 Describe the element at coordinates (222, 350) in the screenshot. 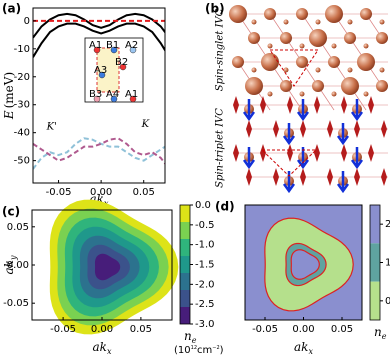

I see `unit-part: )` at that location.